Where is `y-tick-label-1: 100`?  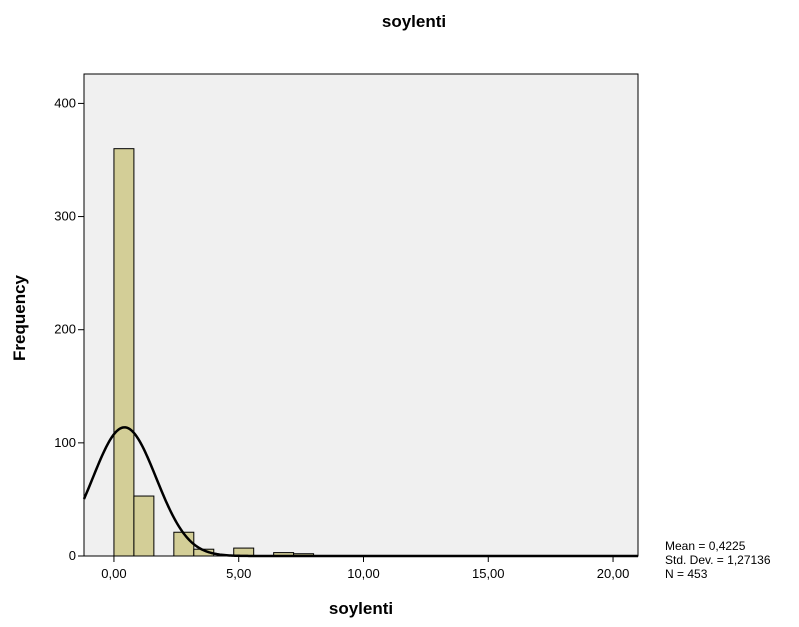
y-tick-label-1: 100 is located at coordinates (65, 442).